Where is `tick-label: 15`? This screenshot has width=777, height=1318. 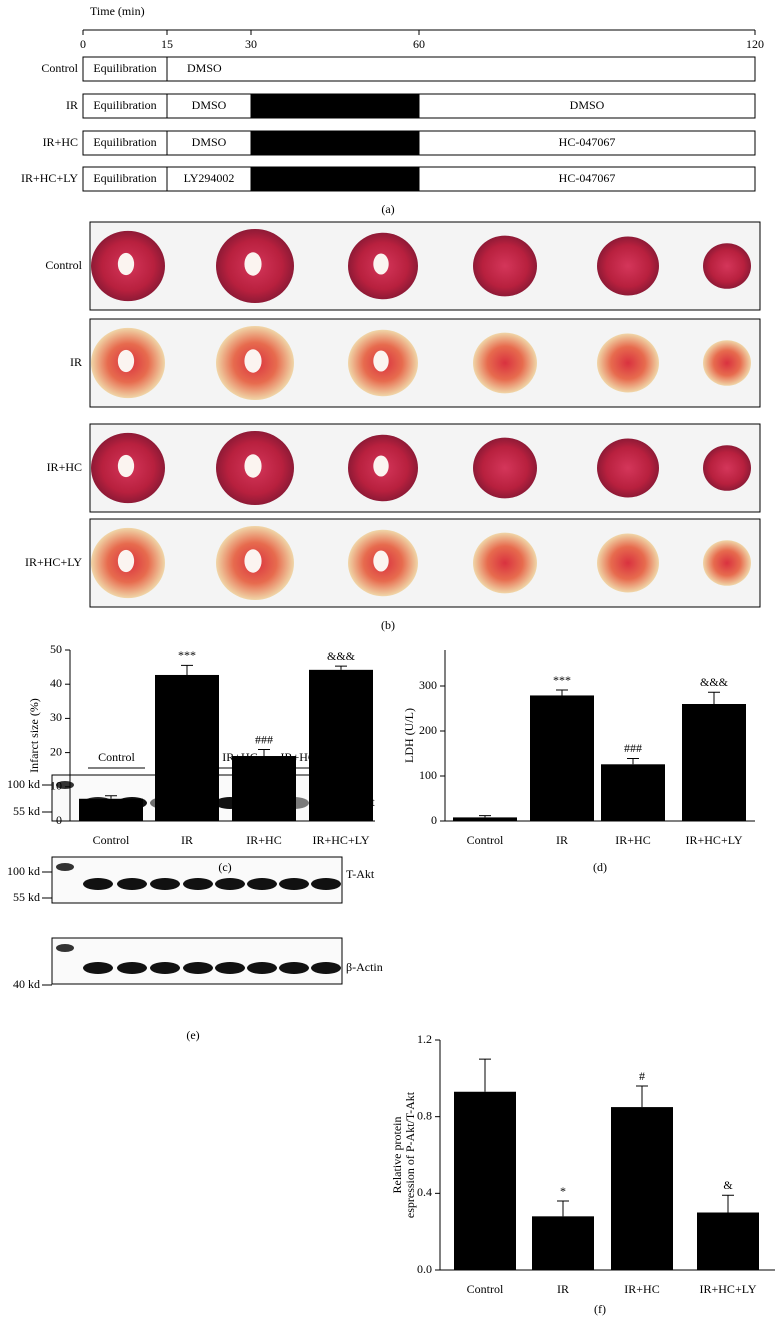
tick-label: 15 is located at coordinates (167, 44).